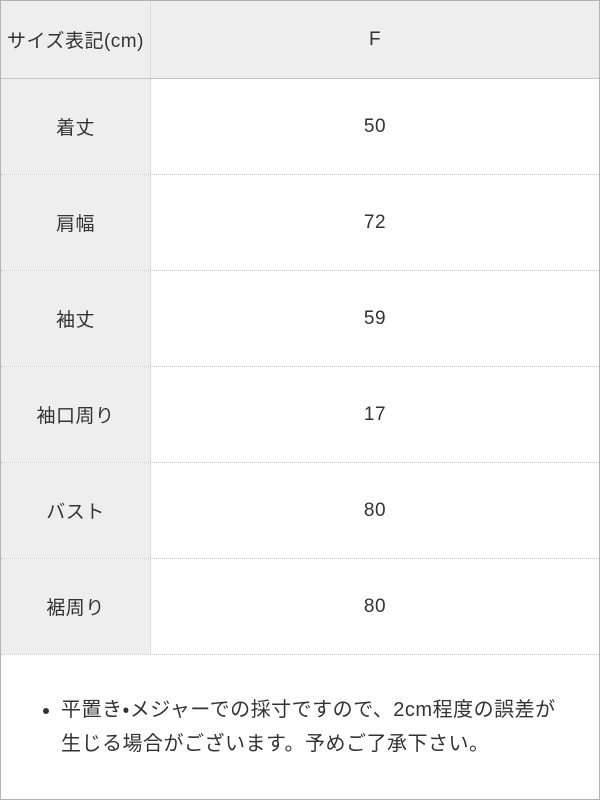  I want to click on table-row: 裾周り 80, so click(300, 607).